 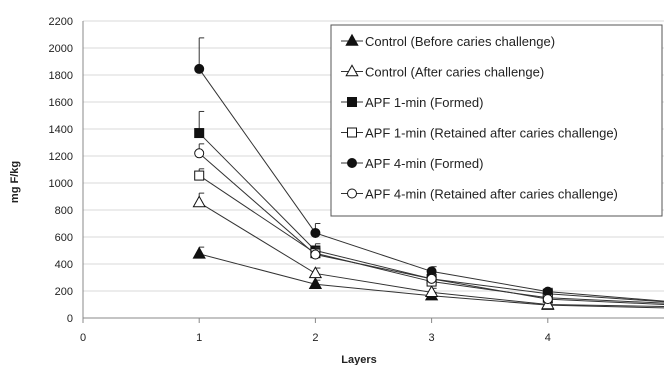 I want to click on y-tick-label: 400, so click(x=64, y=265).